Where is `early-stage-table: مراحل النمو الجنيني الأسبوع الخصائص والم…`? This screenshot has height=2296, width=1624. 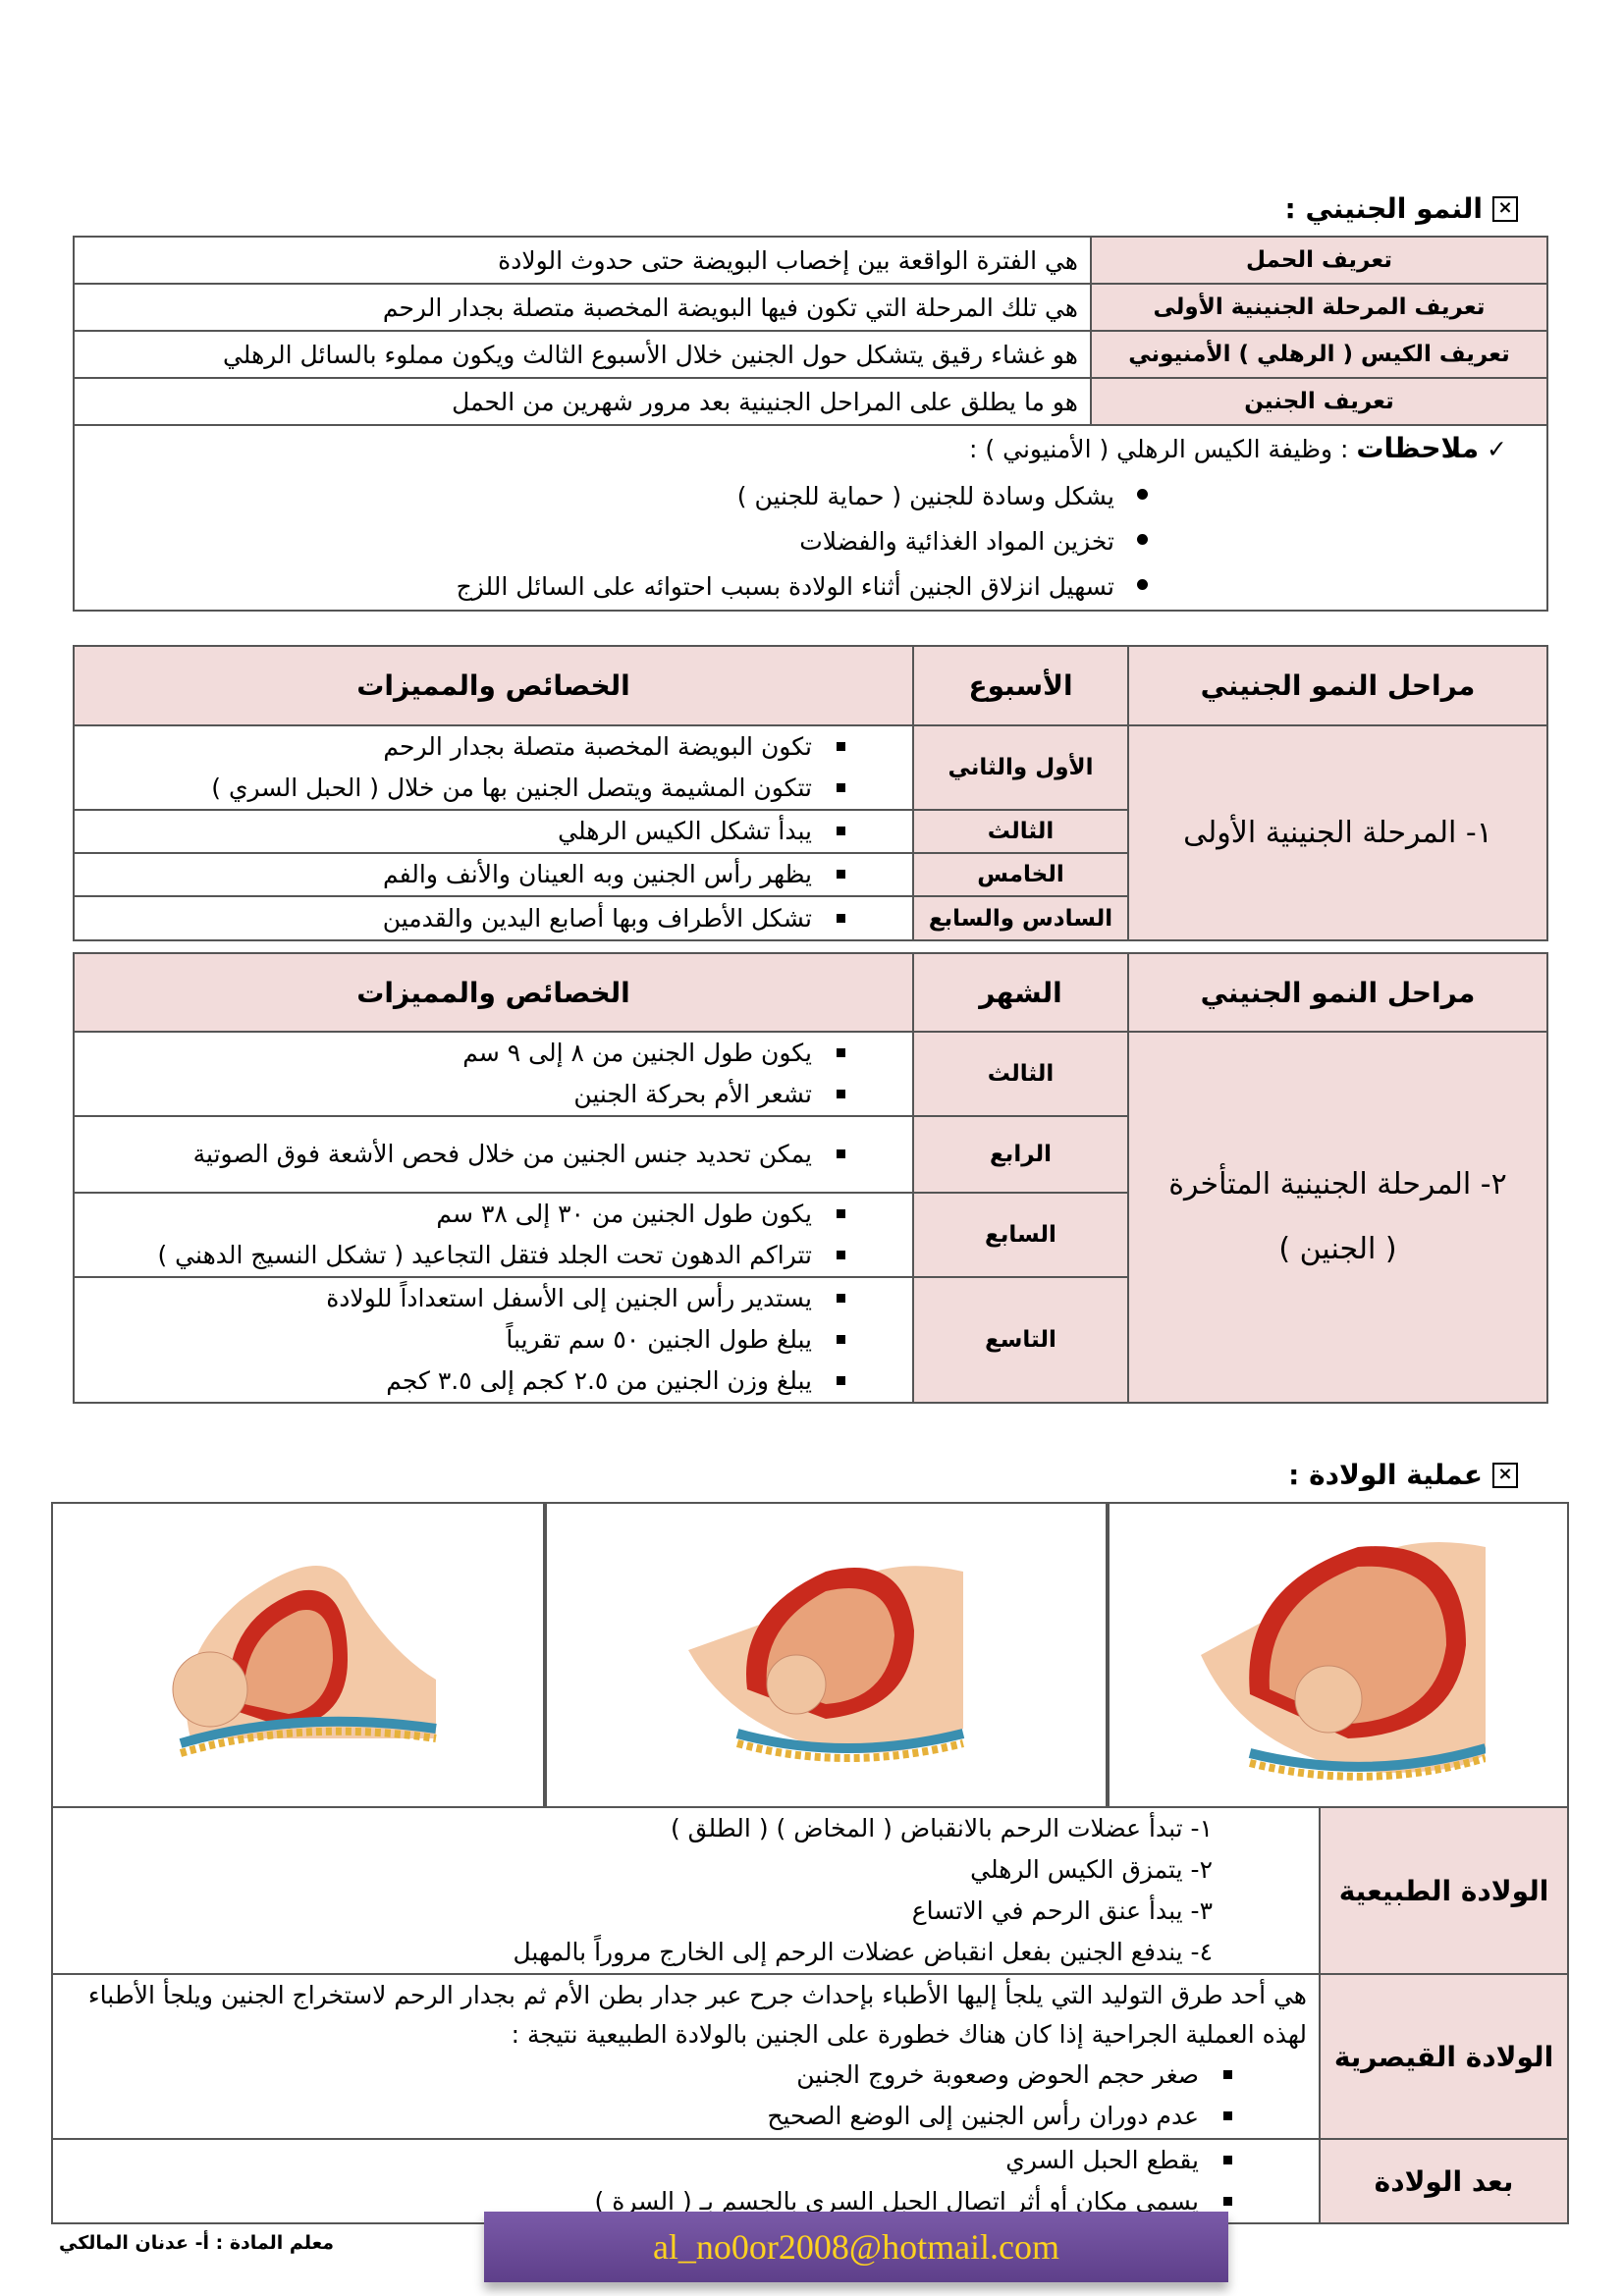 early-stage-table: مراحل النمو الجنيني الأسبوع الخصائص والم… is located at coordinates (810, 793).